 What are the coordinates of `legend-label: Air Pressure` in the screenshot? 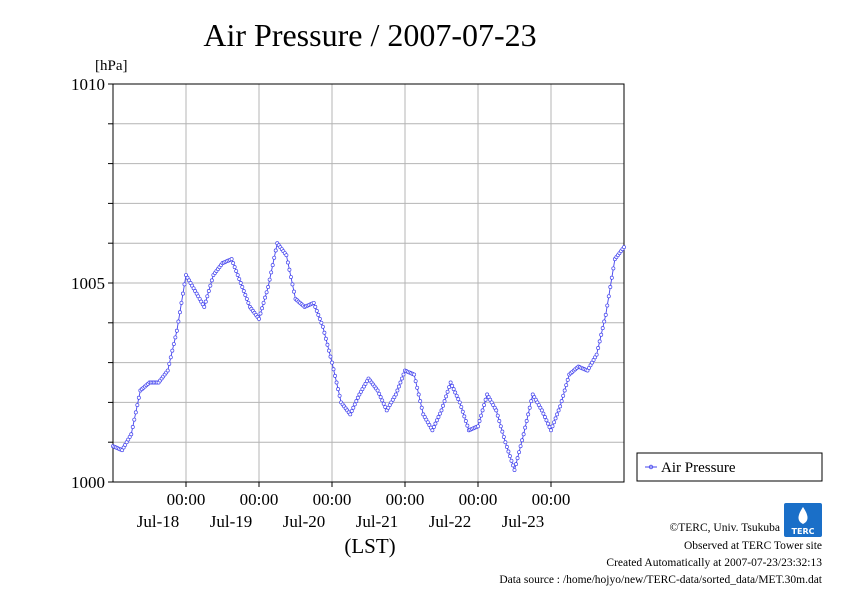 It's located at (698, 468).